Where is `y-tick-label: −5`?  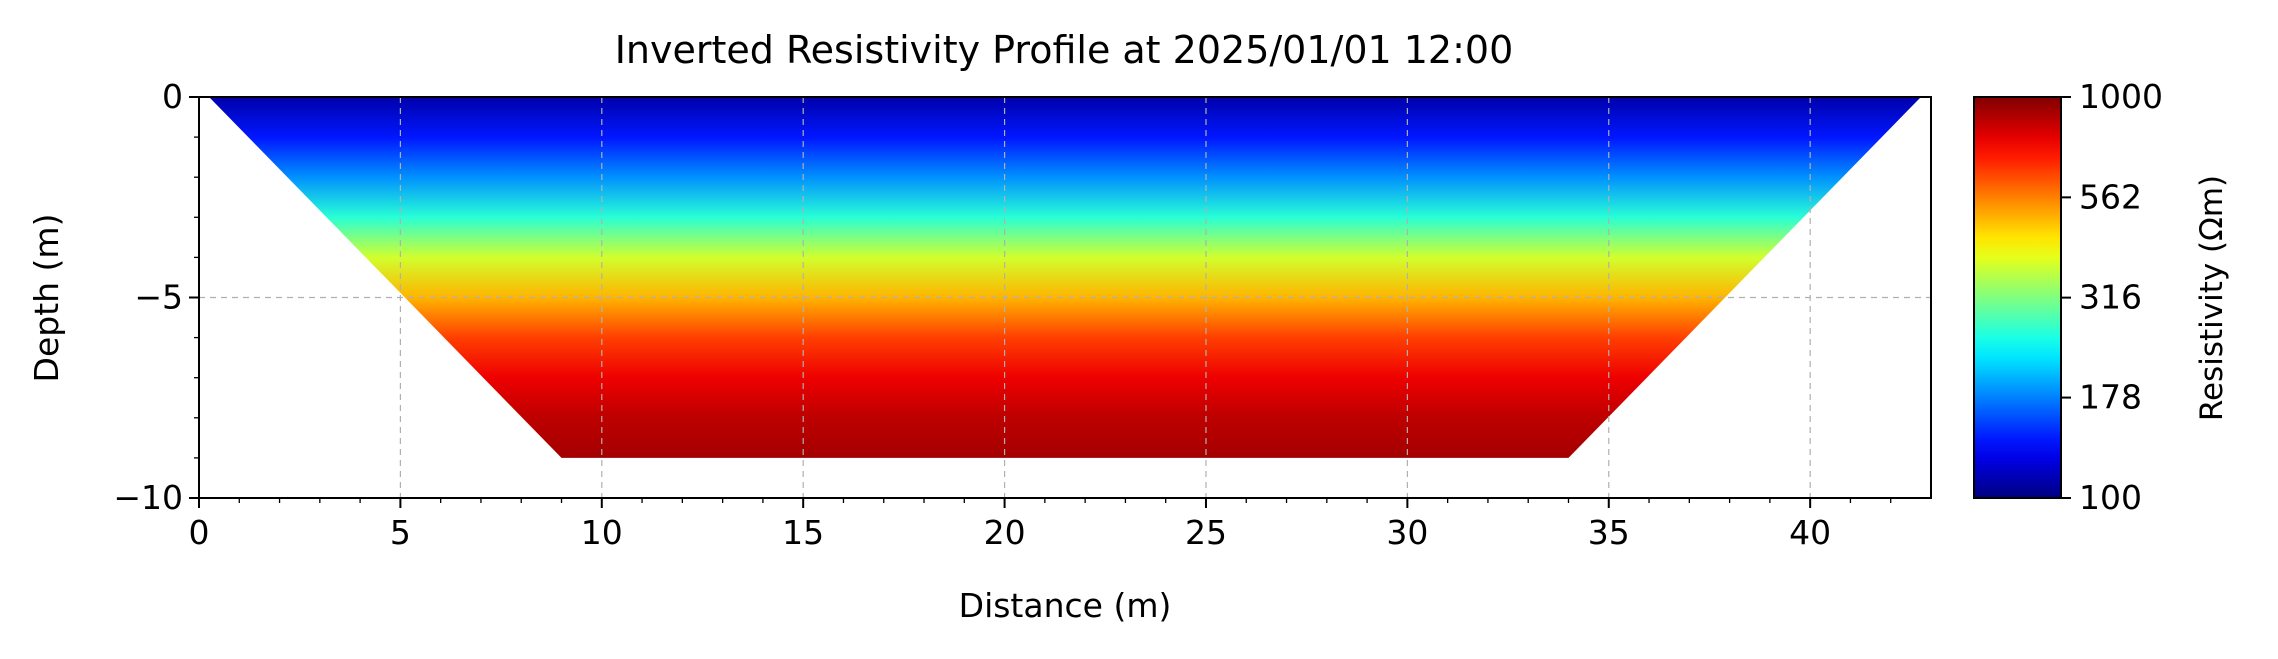
y-tick-label: −5 is located at coordinates (158, 297).